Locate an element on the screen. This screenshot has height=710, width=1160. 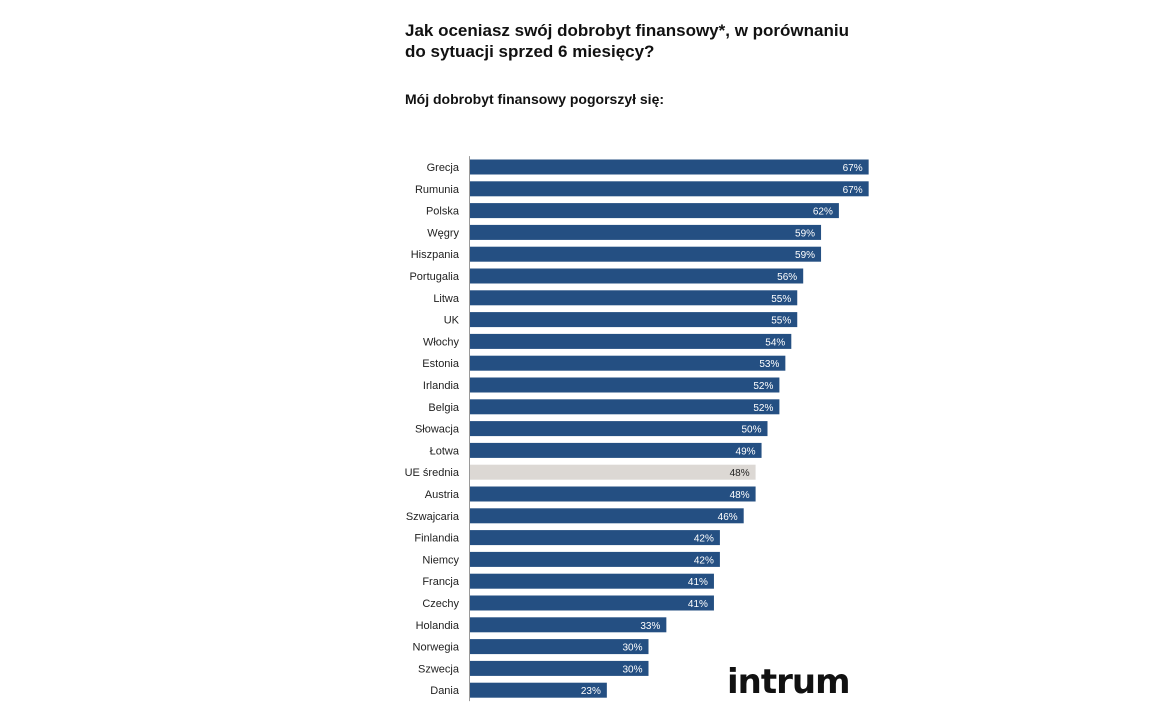
value-label: 53% is located at coordinates (769, 364).